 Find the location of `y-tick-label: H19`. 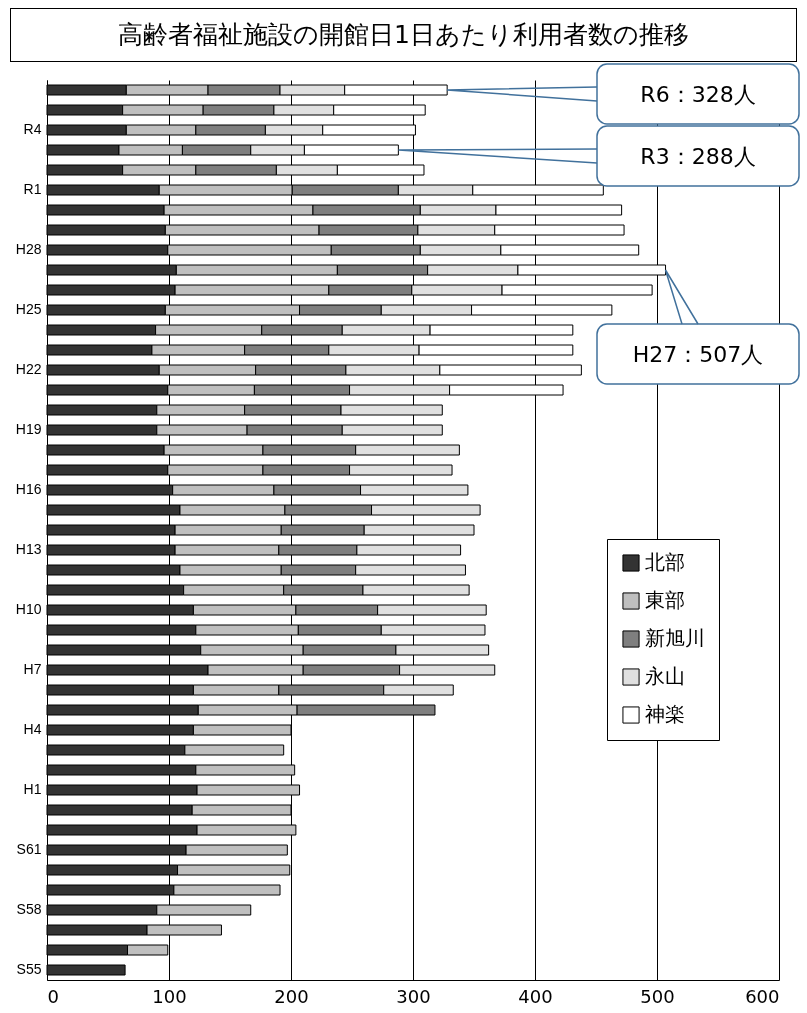

y-tick-label: H19 is located at coordinates (28, 429).